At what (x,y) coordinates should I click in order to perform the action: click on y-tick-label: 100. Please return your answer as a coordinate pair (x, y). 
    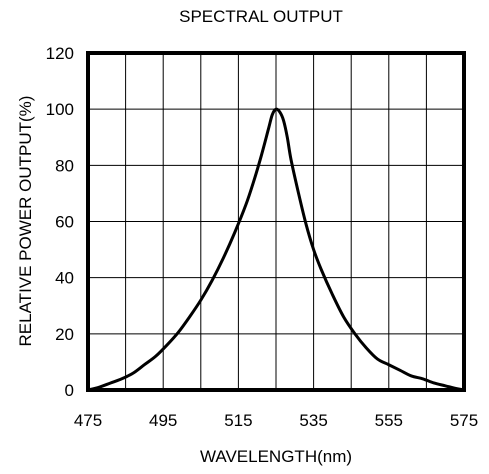
    Looking at the image, I should click on (60, 109).